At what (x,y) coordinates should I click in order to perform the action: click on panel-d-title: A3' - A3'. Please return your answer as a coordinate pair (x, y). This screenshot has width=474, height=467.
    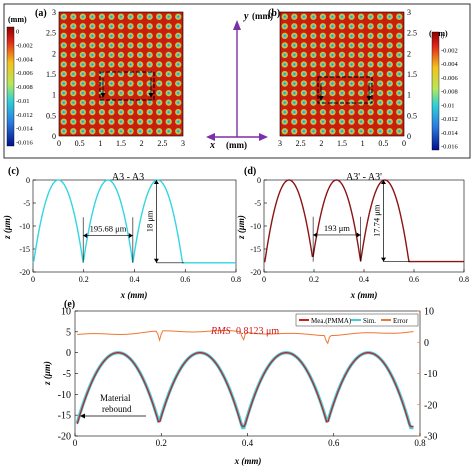
    Looking at the image, I should click on (364, 177).